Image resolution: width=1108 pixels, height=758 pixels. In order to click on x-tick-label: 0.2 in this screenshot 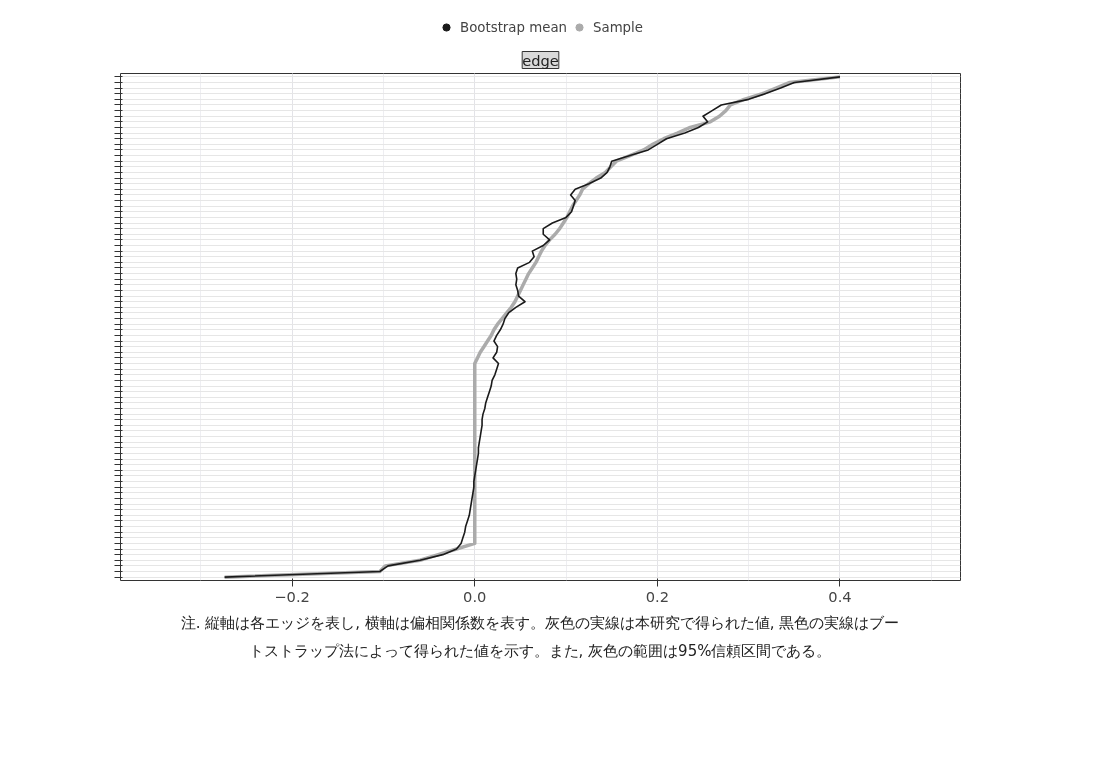, I will do `click(657, 596)`.